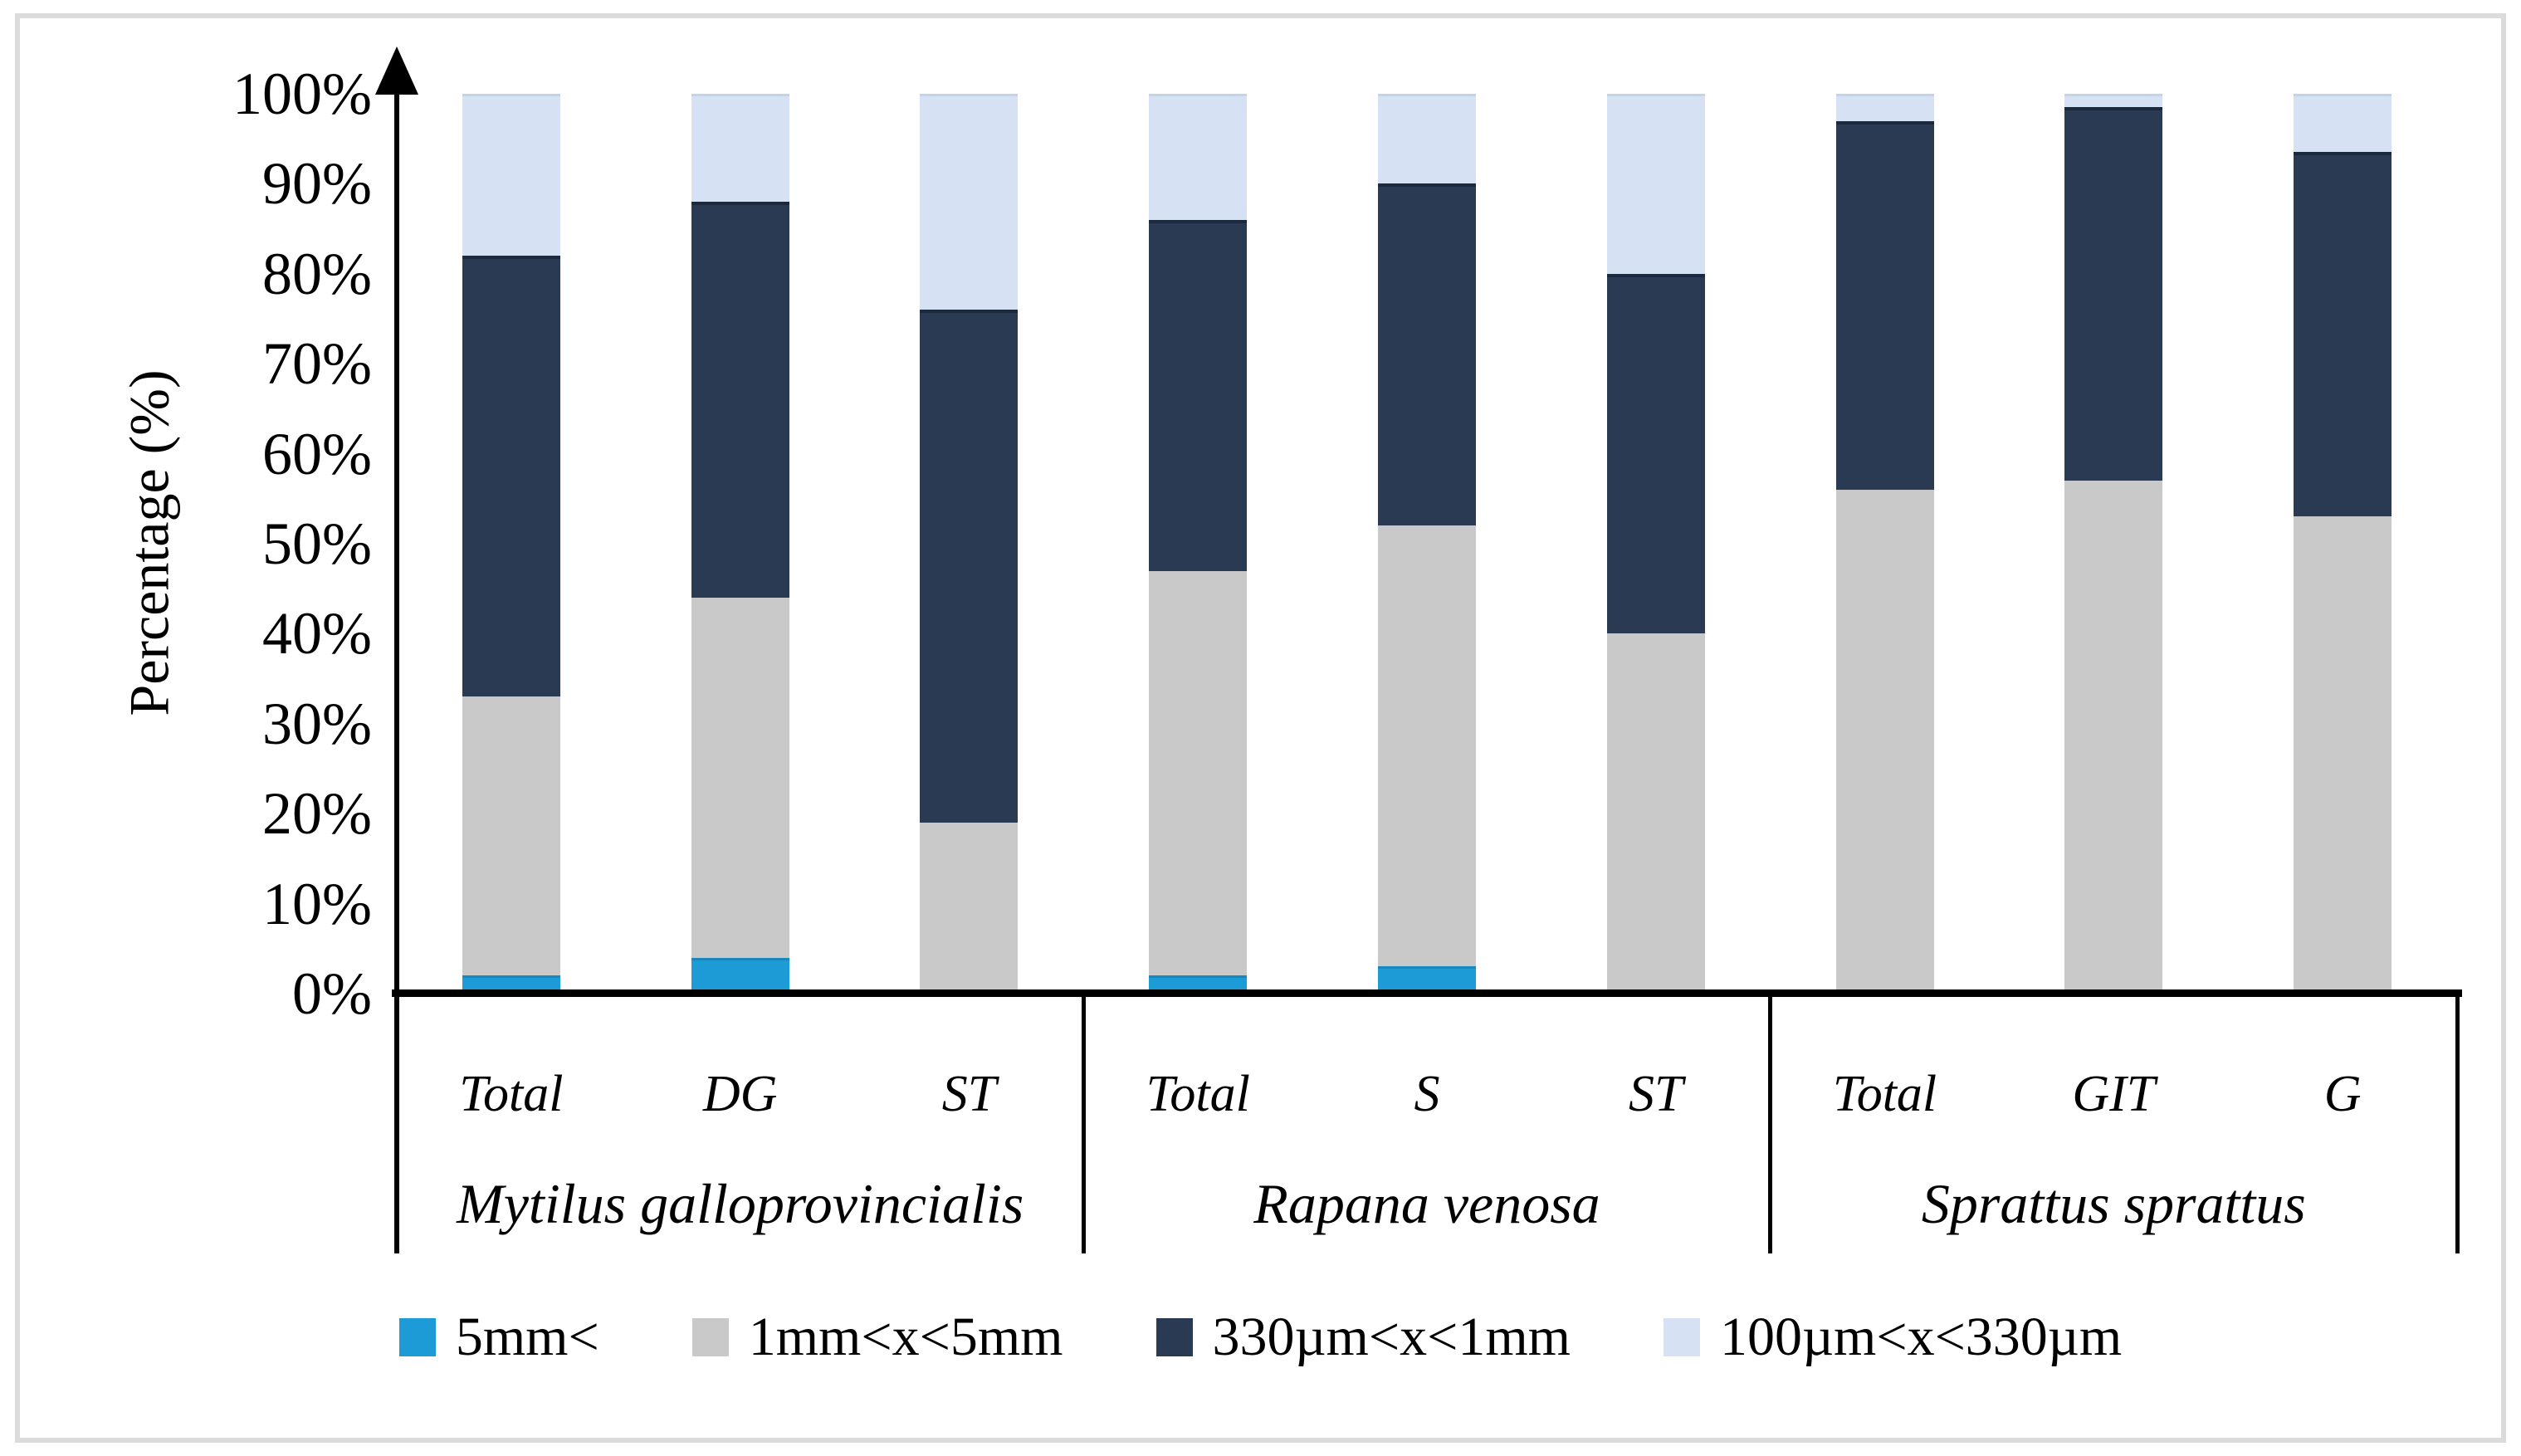  I want to click on species-label: Sprattus sprattus, so click(2113, 1203).